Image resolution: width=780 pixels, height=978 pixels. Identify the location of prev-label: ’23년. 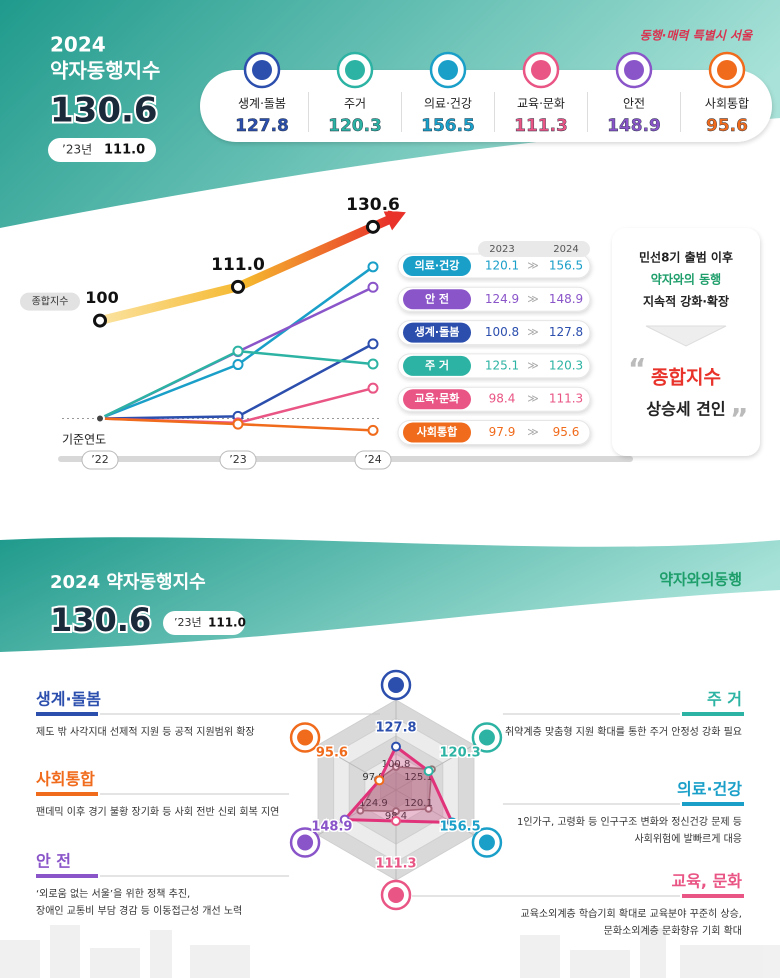
(77, 150).